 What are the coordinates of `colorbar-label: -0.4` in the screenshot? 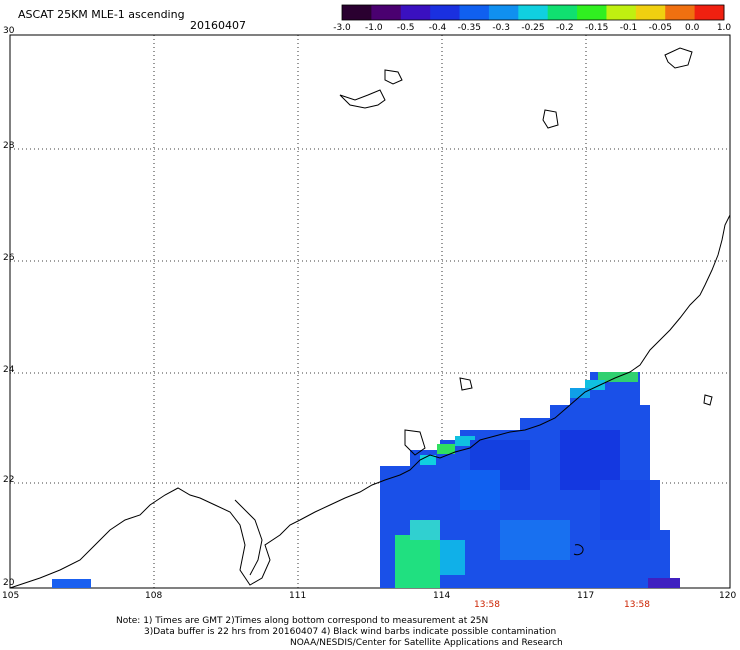 It's located at (437, 28).